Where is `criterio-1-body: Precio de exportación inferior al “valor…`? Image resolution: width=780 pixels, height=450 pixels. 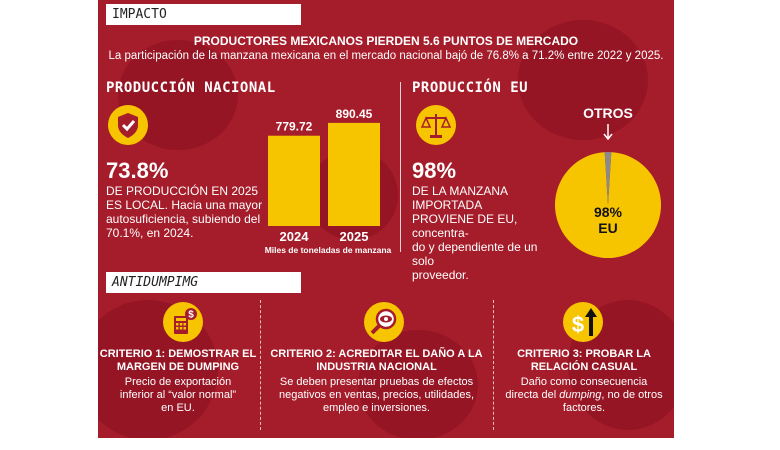
criterio-1-body: Precio de exportación inferior al “valor… is located at coordinates (178, 395).